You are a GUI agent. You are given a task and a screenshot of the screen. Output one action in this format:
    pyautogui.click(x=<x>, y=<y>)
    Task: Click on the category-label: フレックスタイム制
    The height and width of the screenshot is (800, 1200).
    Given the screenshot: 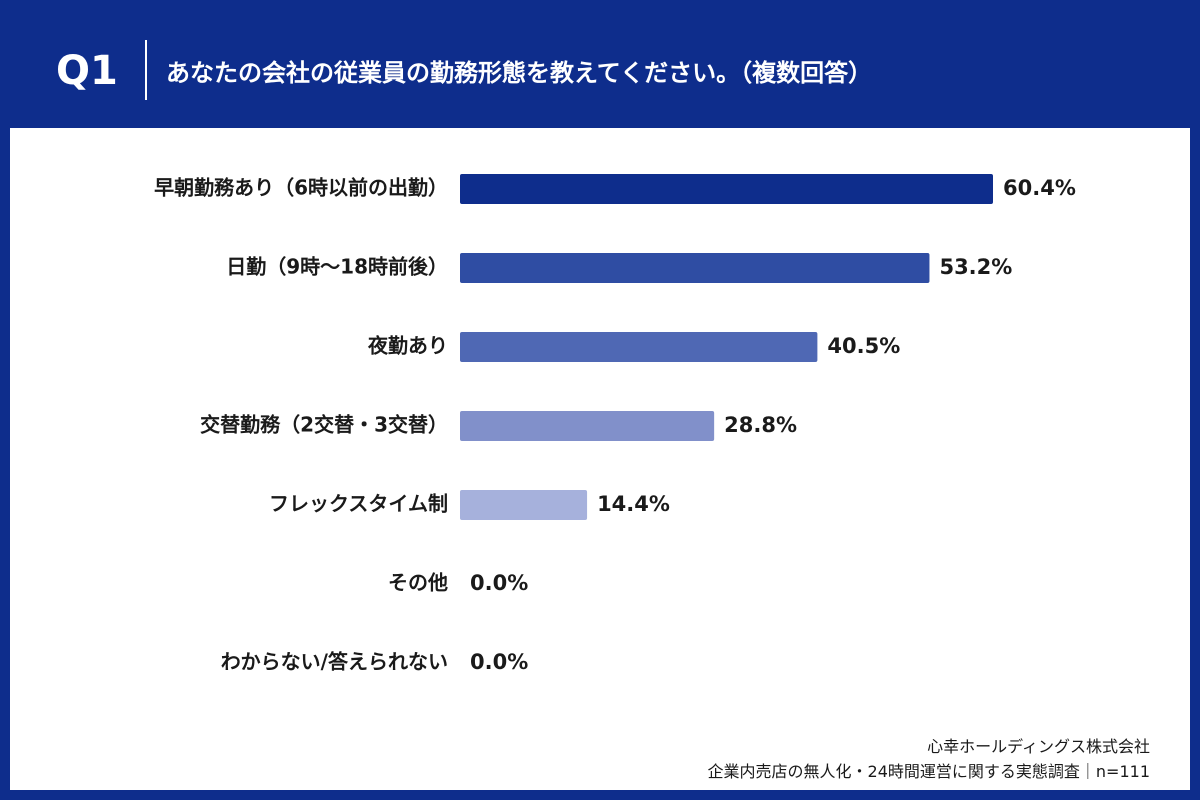 What is the action you would take?
    pyautogui.click(x=358, y=504)
    